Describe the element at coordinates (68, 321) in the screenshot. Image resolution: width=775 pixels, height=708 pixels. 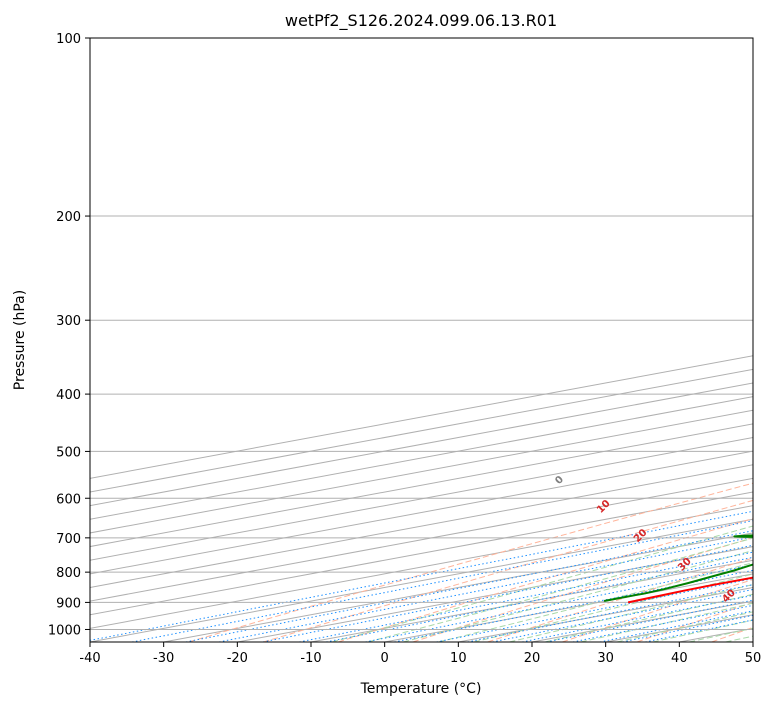
I see `y-tick-label: 300` at that location.